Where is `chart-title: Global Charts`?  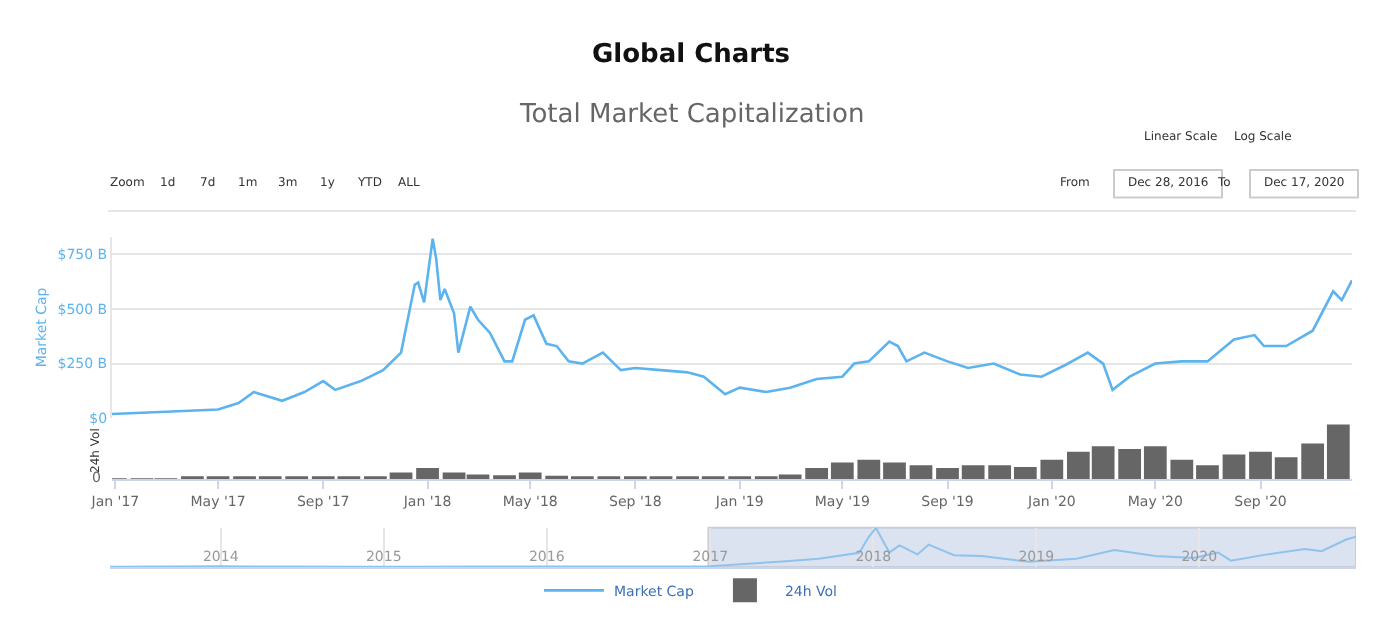 chart-title: Global Charts is located at coordinates (691, 55).